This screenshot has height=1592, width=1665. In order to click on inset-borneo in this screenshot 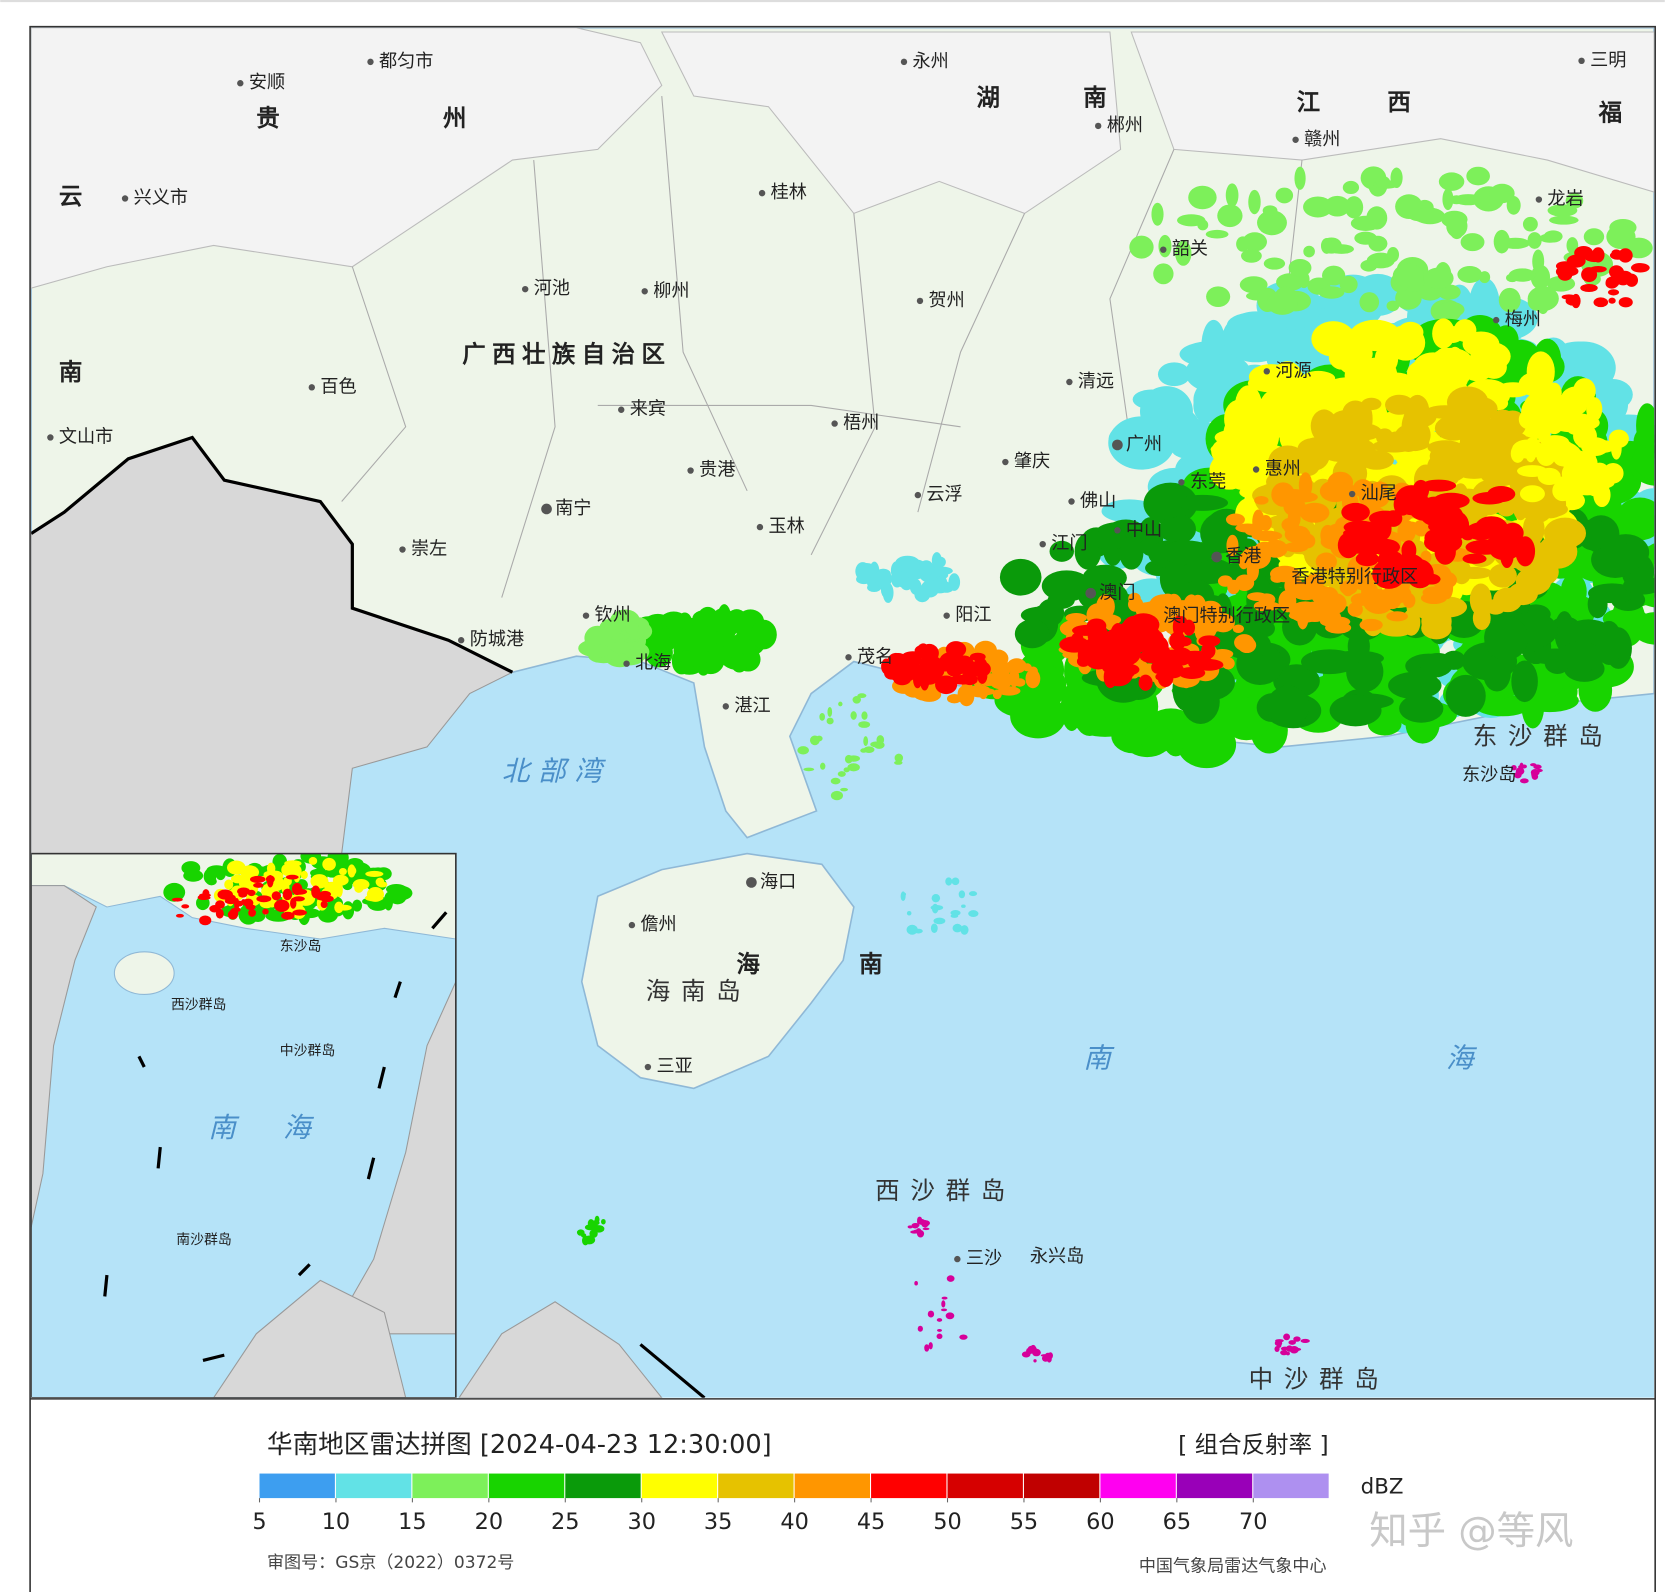, I will do `click(309, 1338)`.